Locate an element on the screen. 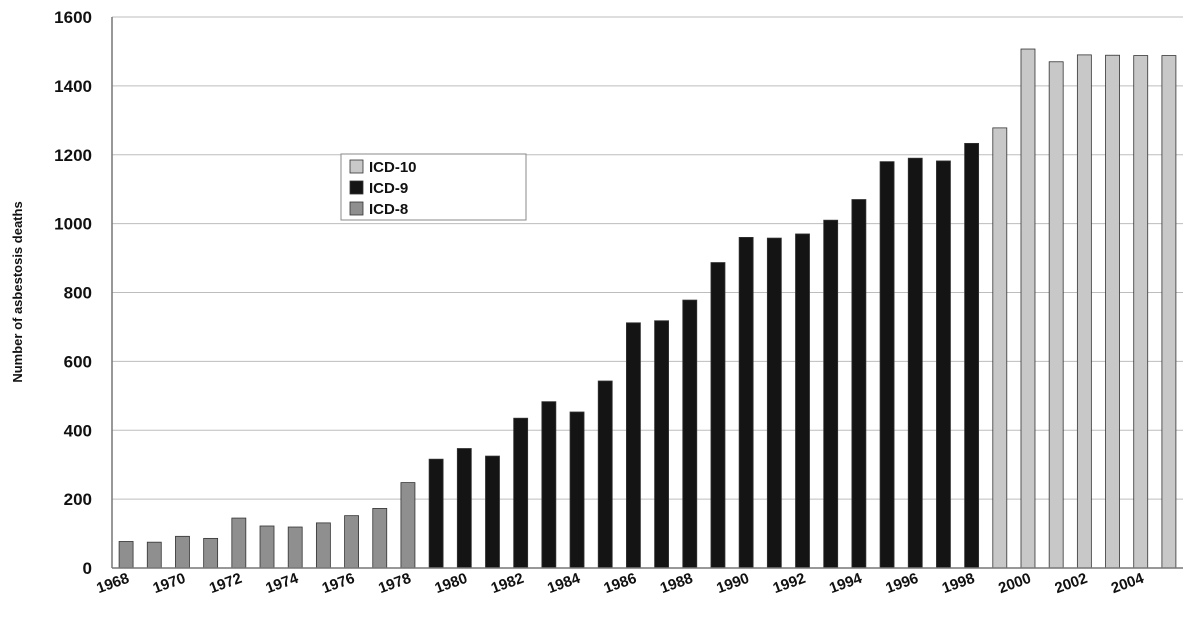  x-tick-label: 1994 is located at coordinates (846, 584).